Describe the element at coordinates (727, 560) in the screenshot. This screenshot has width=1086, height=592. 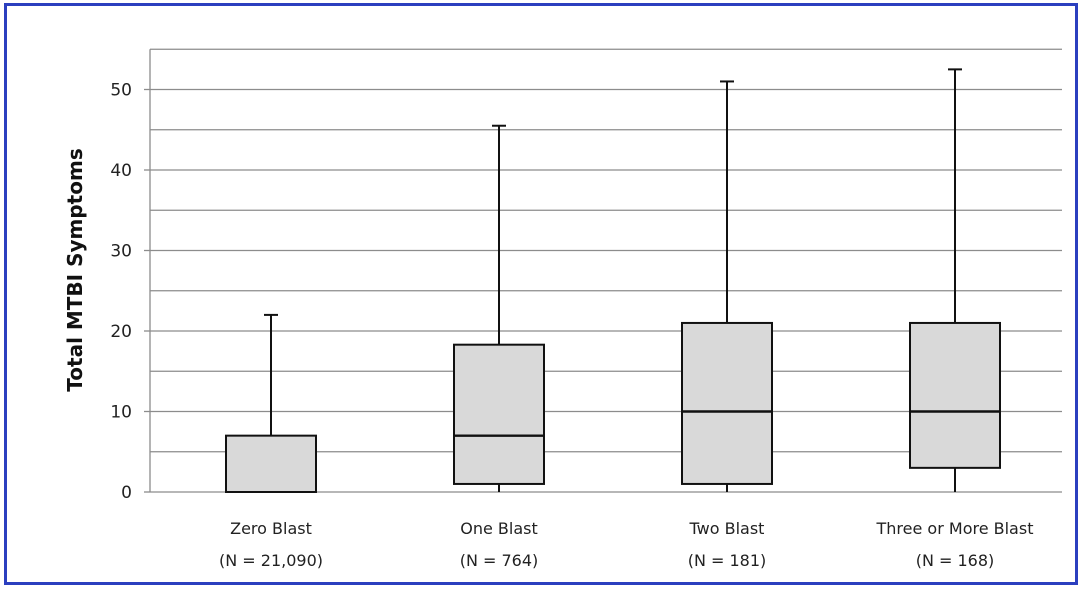
I see `x-category-count: (N = 181)` at that location.